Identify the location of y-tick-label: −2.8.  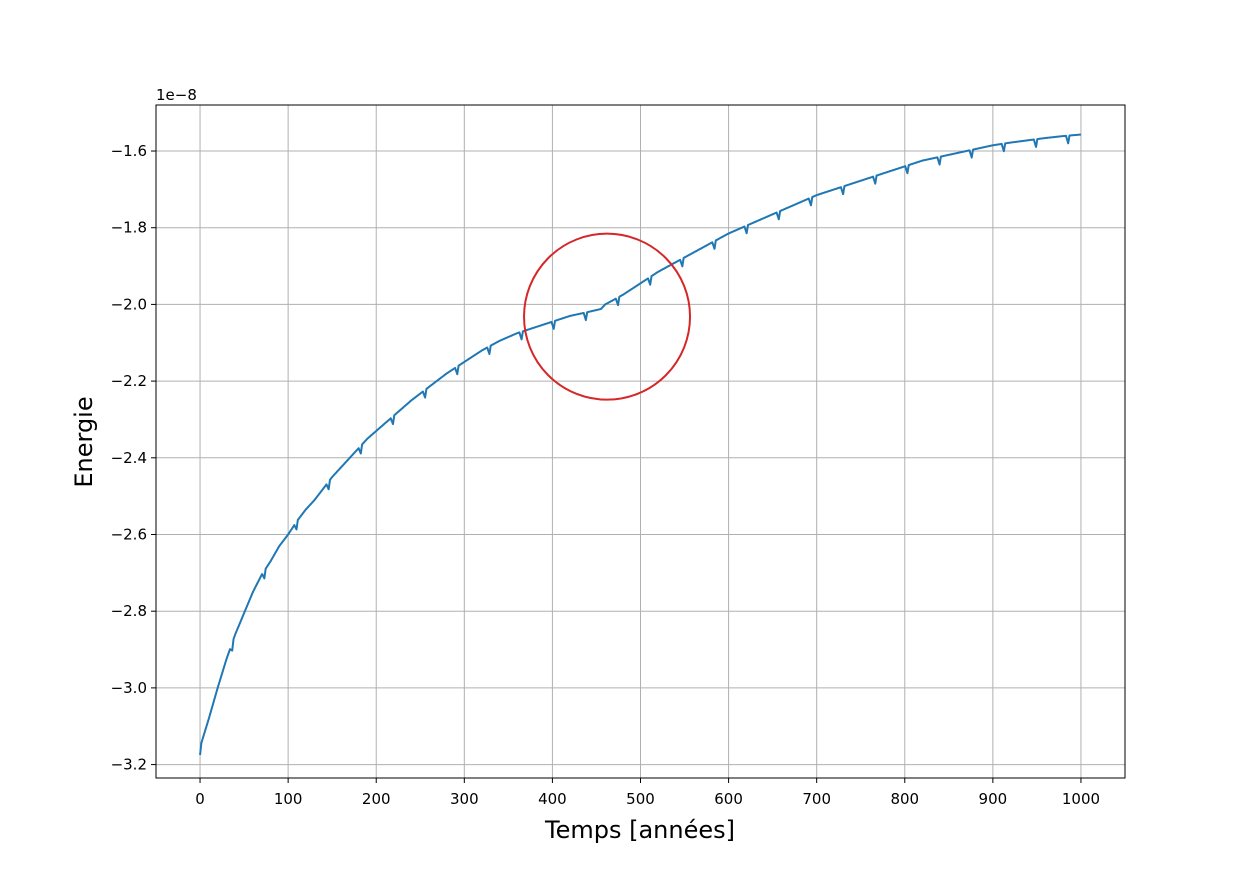
(129, 611).